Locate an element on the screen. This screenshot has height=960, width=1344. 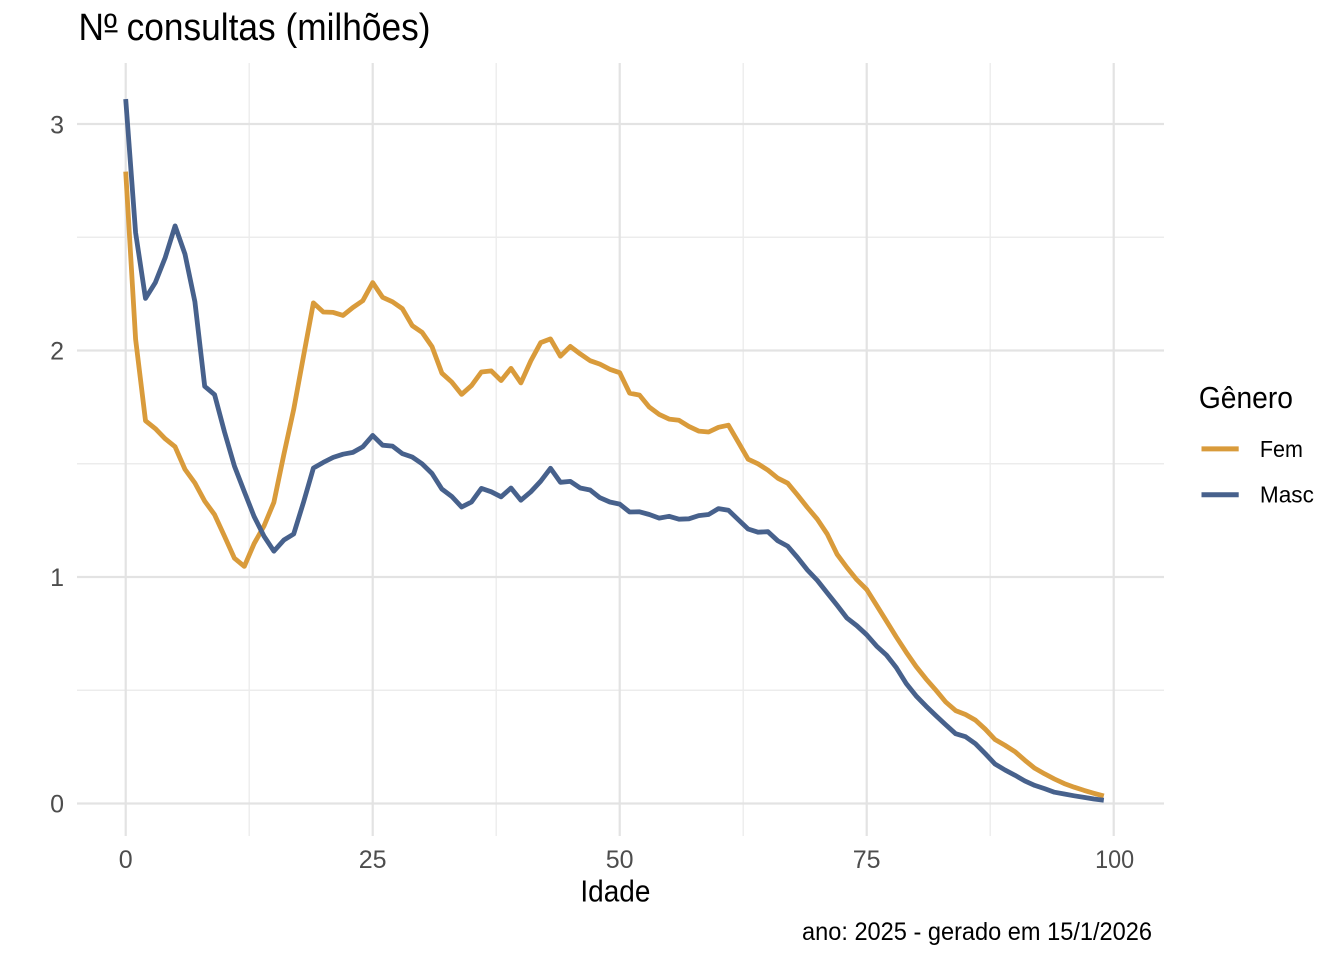
svg-text: 25 is located at coordinates (373, 860).